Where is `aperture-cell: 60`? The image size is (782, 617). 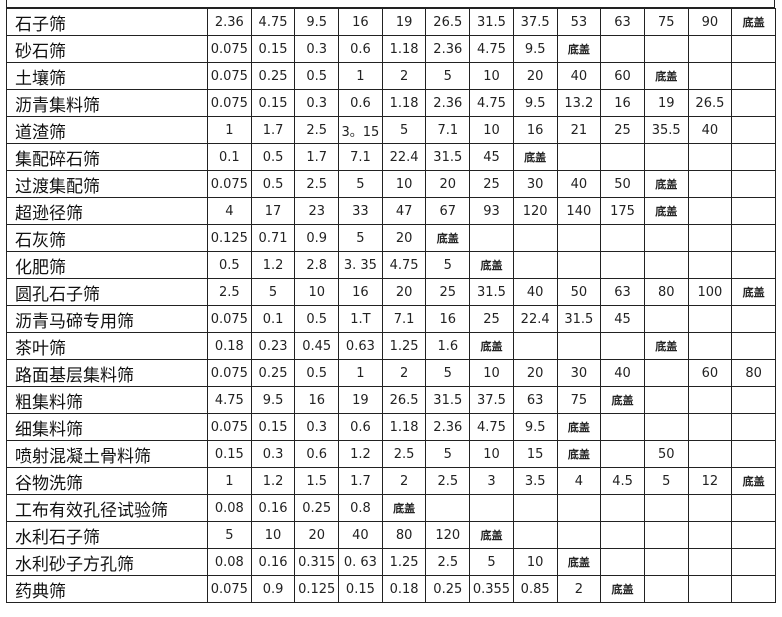
aperture-cell: 60 is located at coordinates (622, 76).